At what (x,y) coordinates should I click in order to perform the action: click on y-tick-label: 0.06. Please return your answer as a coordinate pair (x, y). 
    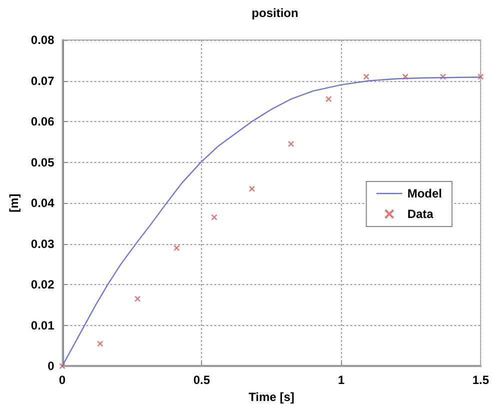
    Looking at the image, I should click on (42, 121).